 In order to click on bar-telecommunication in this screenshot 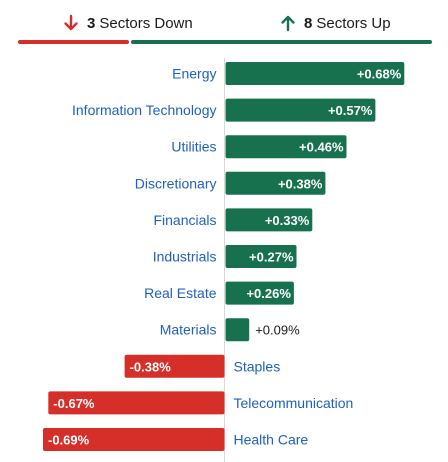, I will do `click(136, 403)`.